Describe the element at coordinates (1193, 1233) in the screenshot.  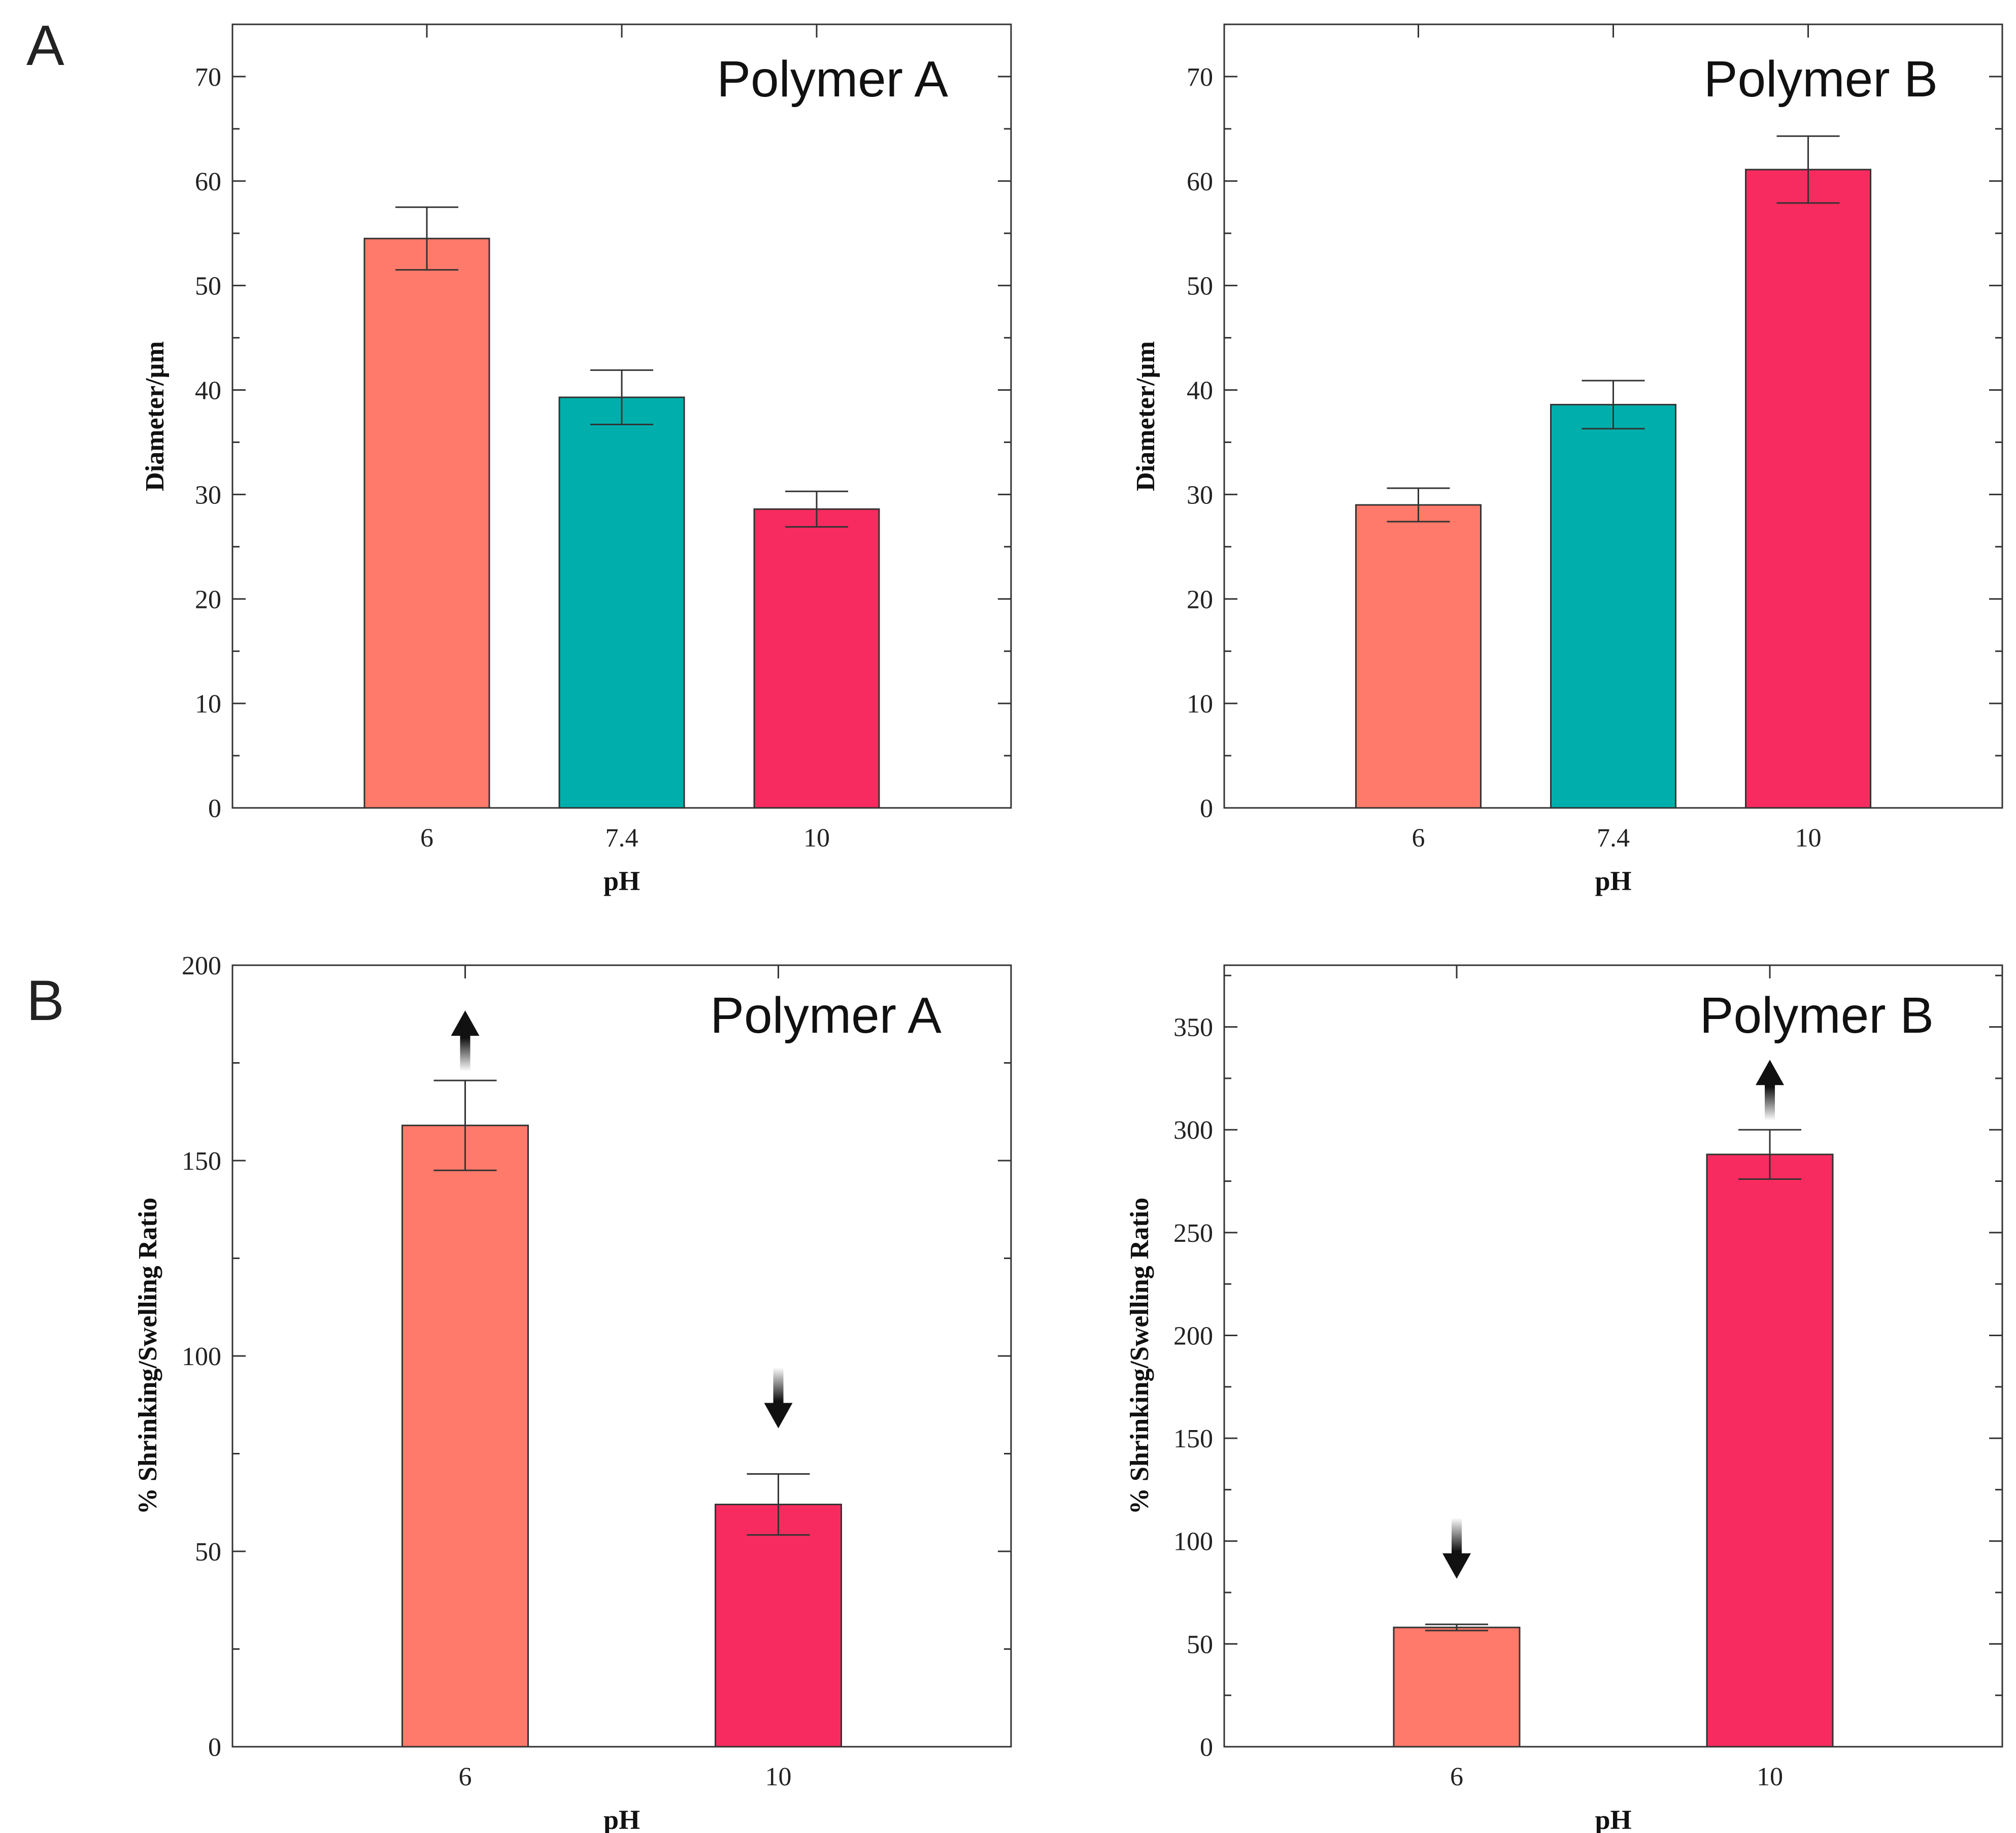
I see `y-tick-label: 250` at that location.